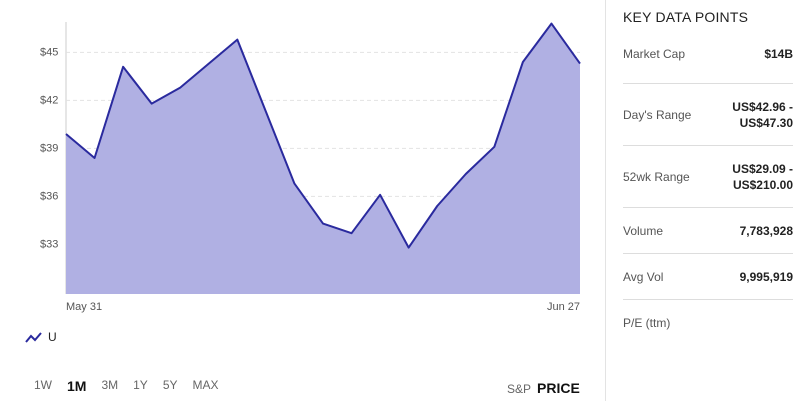 The height and width of the screenshot is (401, 808). Describe the element at coordinates (643, 276) in the screenshot. I see `row-label: Avg Vol` at that location.